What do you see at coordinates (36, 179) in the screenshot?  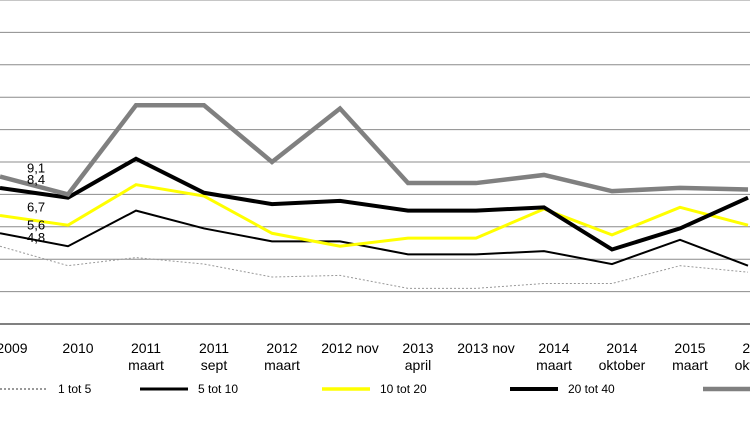 I see `data-label-1: 8,4` at bounding box center [36, 179].